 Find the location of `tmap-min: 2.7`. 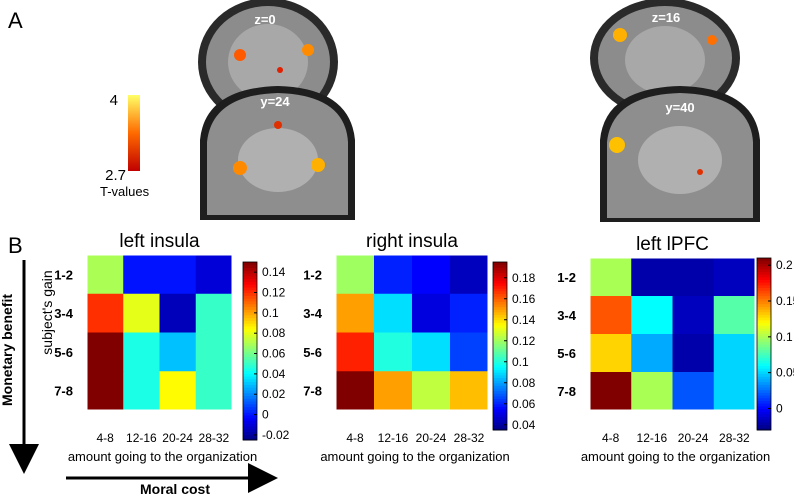

tmap-min: 2.7 is located at coordinates (115, 175).